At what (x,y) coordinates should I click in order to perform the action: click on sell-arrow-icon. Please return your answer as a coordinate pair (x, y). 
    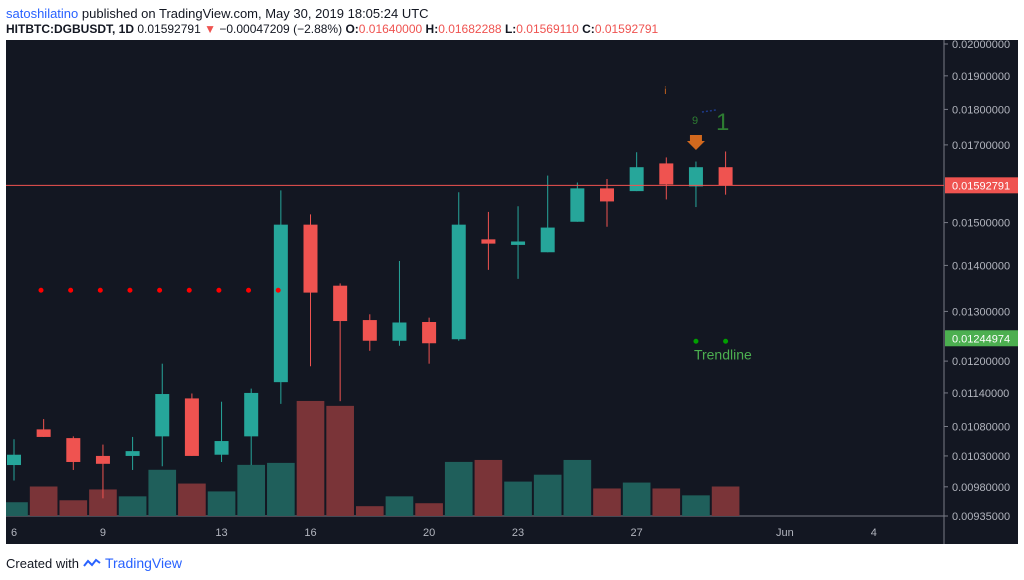
    Looking at the image, I should click on (695, 142).